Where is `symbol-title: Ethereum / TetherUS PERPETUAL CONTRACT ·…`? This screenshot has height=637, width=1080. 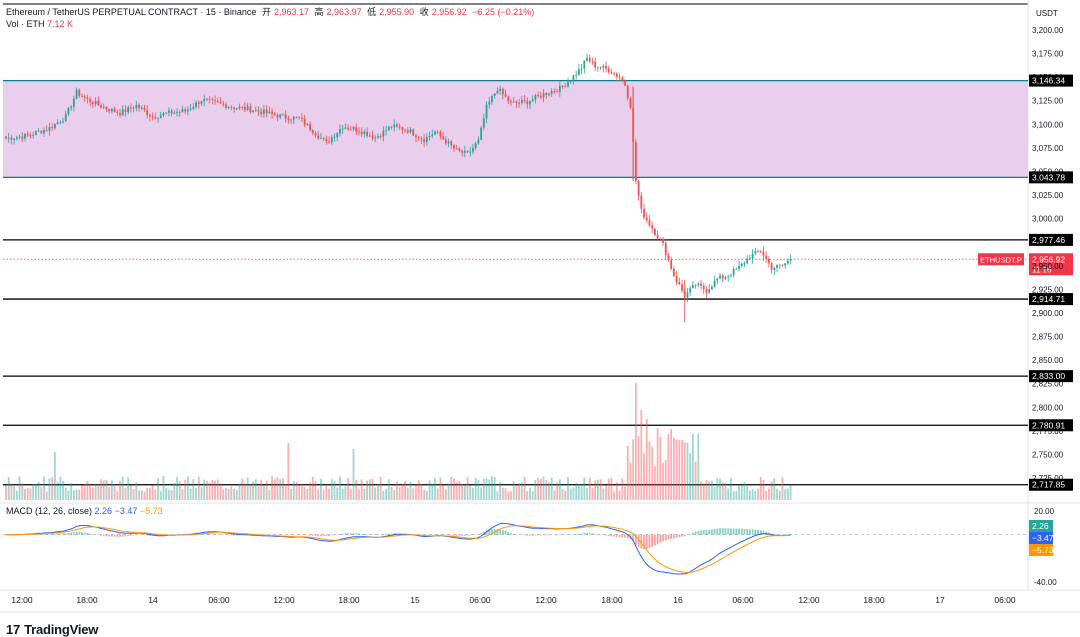
symbol-title: Ethereum / TetherUS PERPETUAL CONTRACT ·… is located at coordinates (131, 12).